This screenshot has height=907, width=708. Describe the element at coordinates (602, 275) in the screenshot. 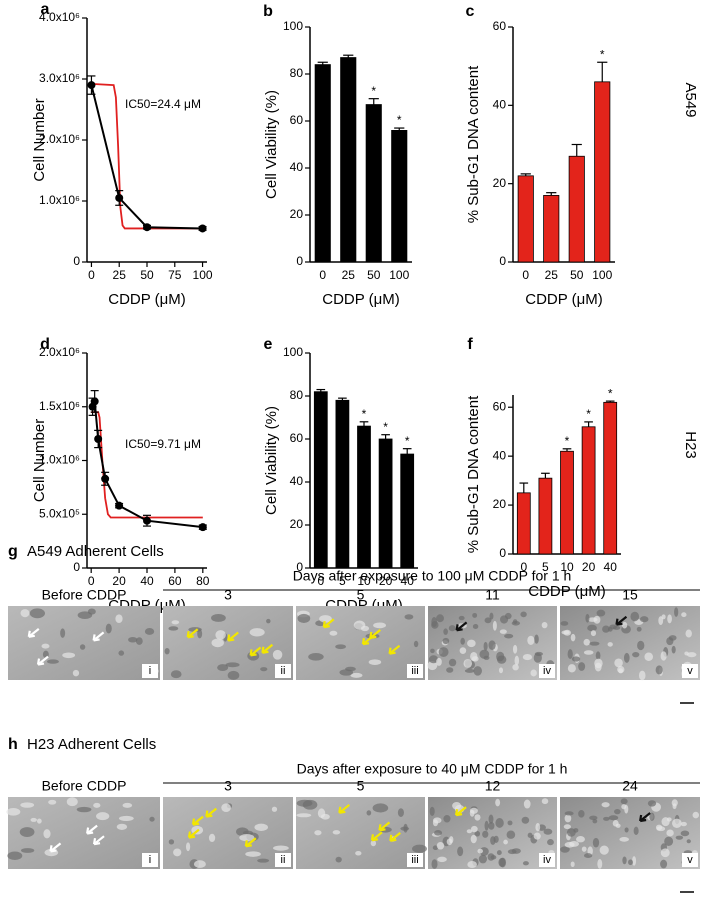

I see `x-tick-label: 100` at that location.